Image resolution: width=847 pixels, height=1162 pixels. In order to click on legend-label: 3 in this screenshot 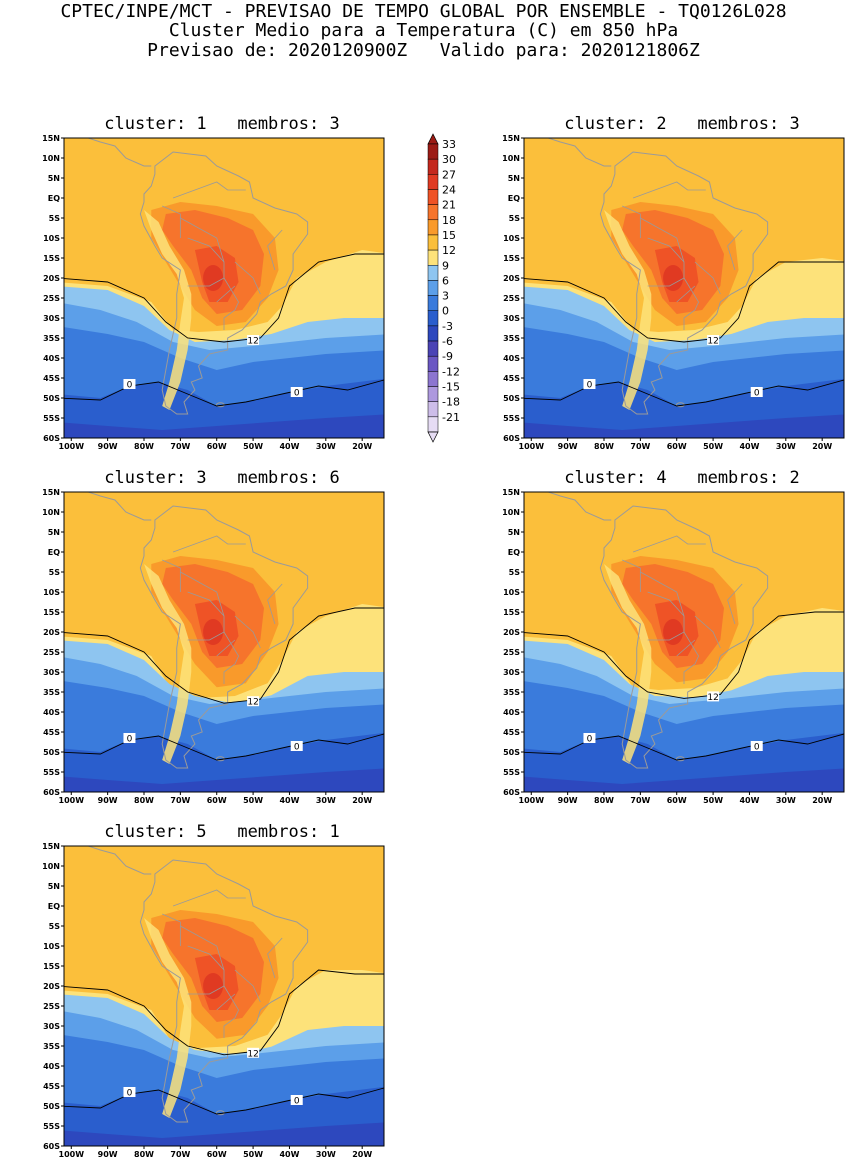, I will do `click(445, 296)`.